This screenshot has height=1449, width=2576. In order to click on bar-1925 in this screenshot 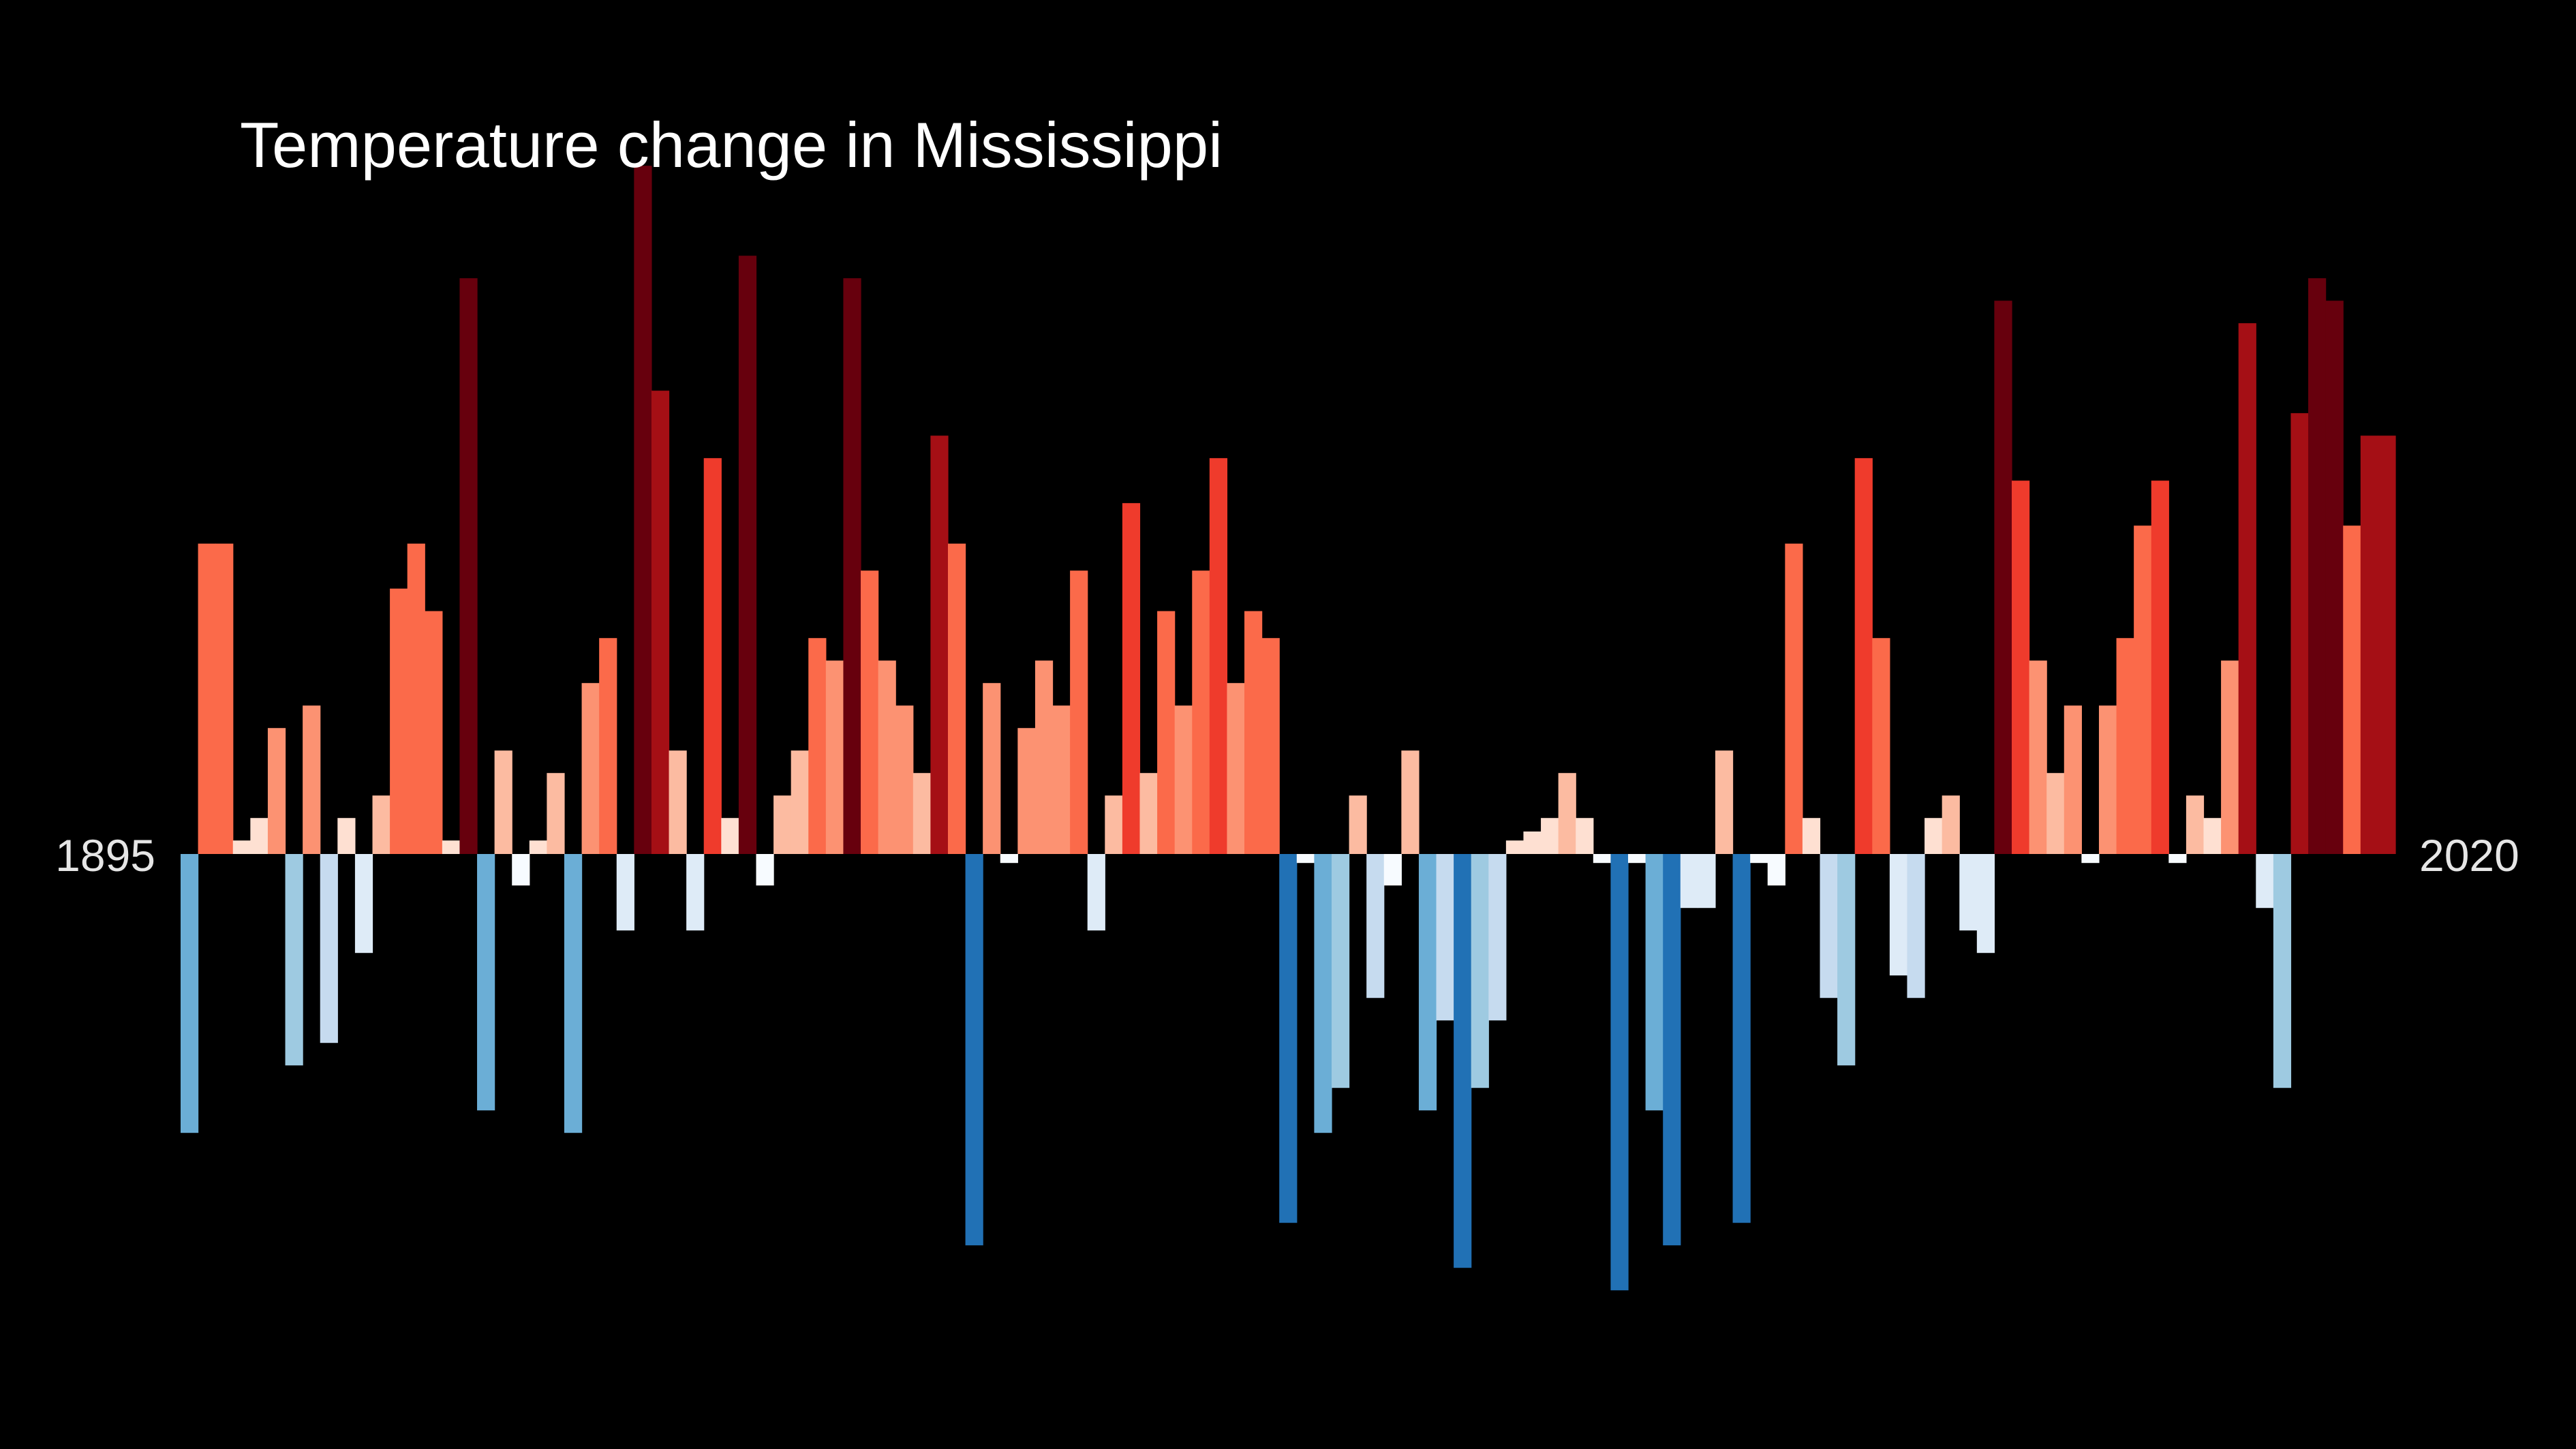, I will do `click(713, 656)`.